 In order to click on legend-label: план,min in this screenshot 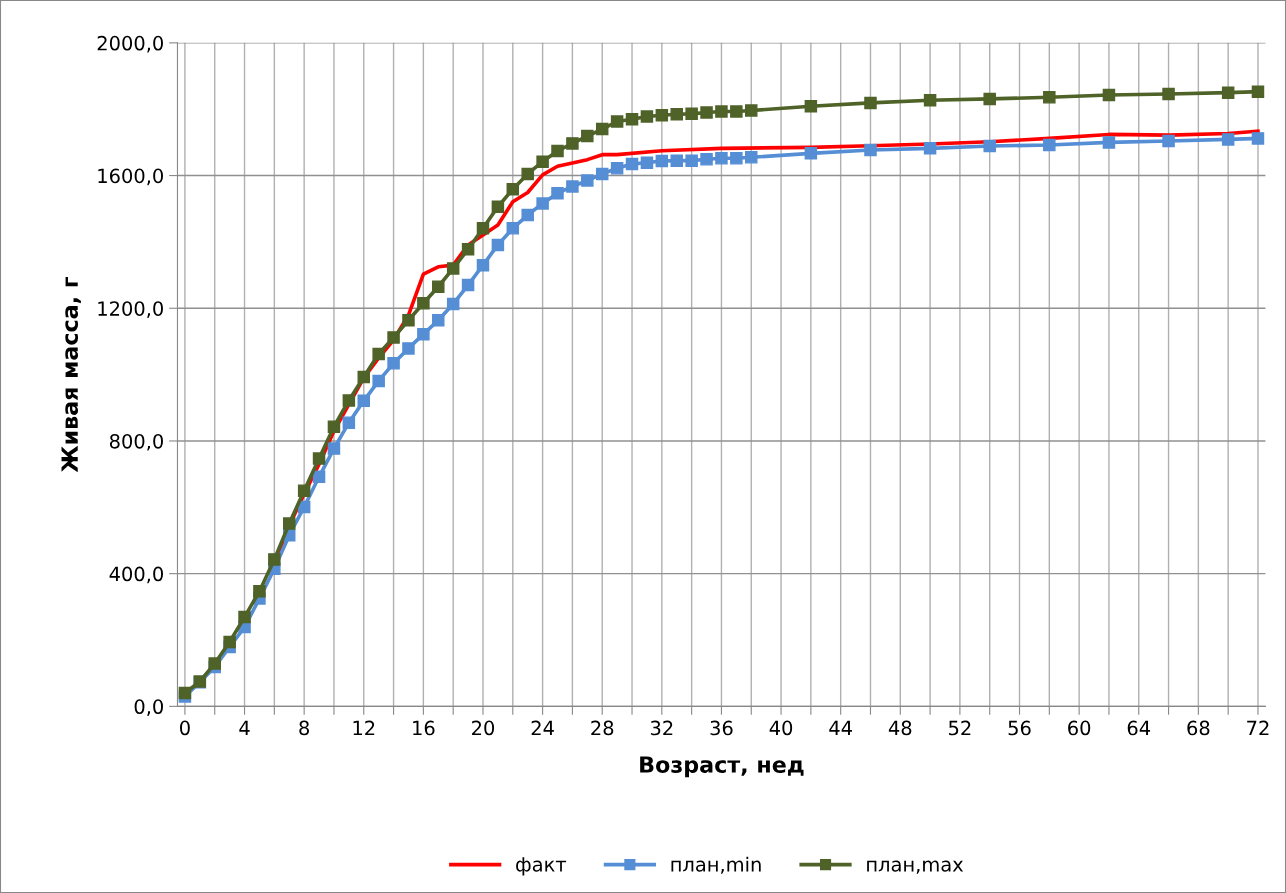, I will do `click(716, 865)`.